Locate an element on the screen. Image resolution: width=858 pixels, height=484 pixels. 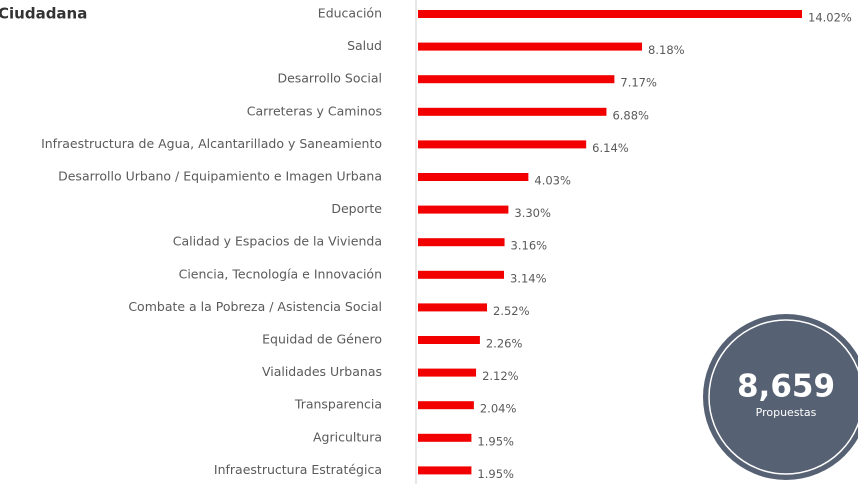
badge-ring is located at coordinates (783, 397).